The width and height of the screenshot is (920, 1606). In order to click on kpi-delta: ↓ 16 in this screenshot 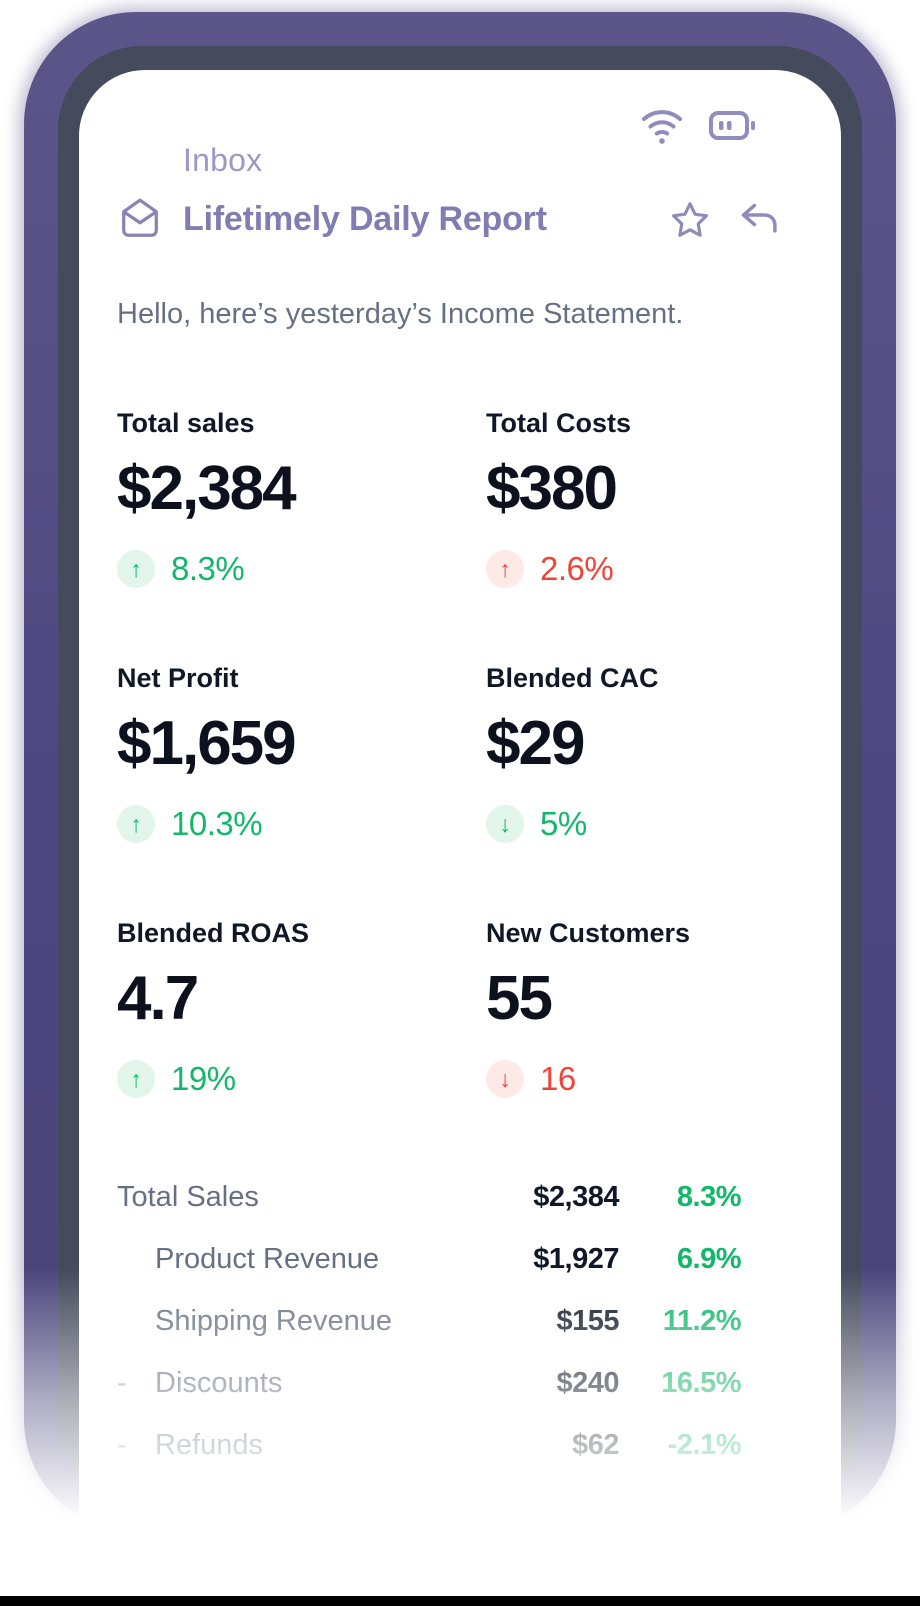, I will do `click(651, 1079)`.